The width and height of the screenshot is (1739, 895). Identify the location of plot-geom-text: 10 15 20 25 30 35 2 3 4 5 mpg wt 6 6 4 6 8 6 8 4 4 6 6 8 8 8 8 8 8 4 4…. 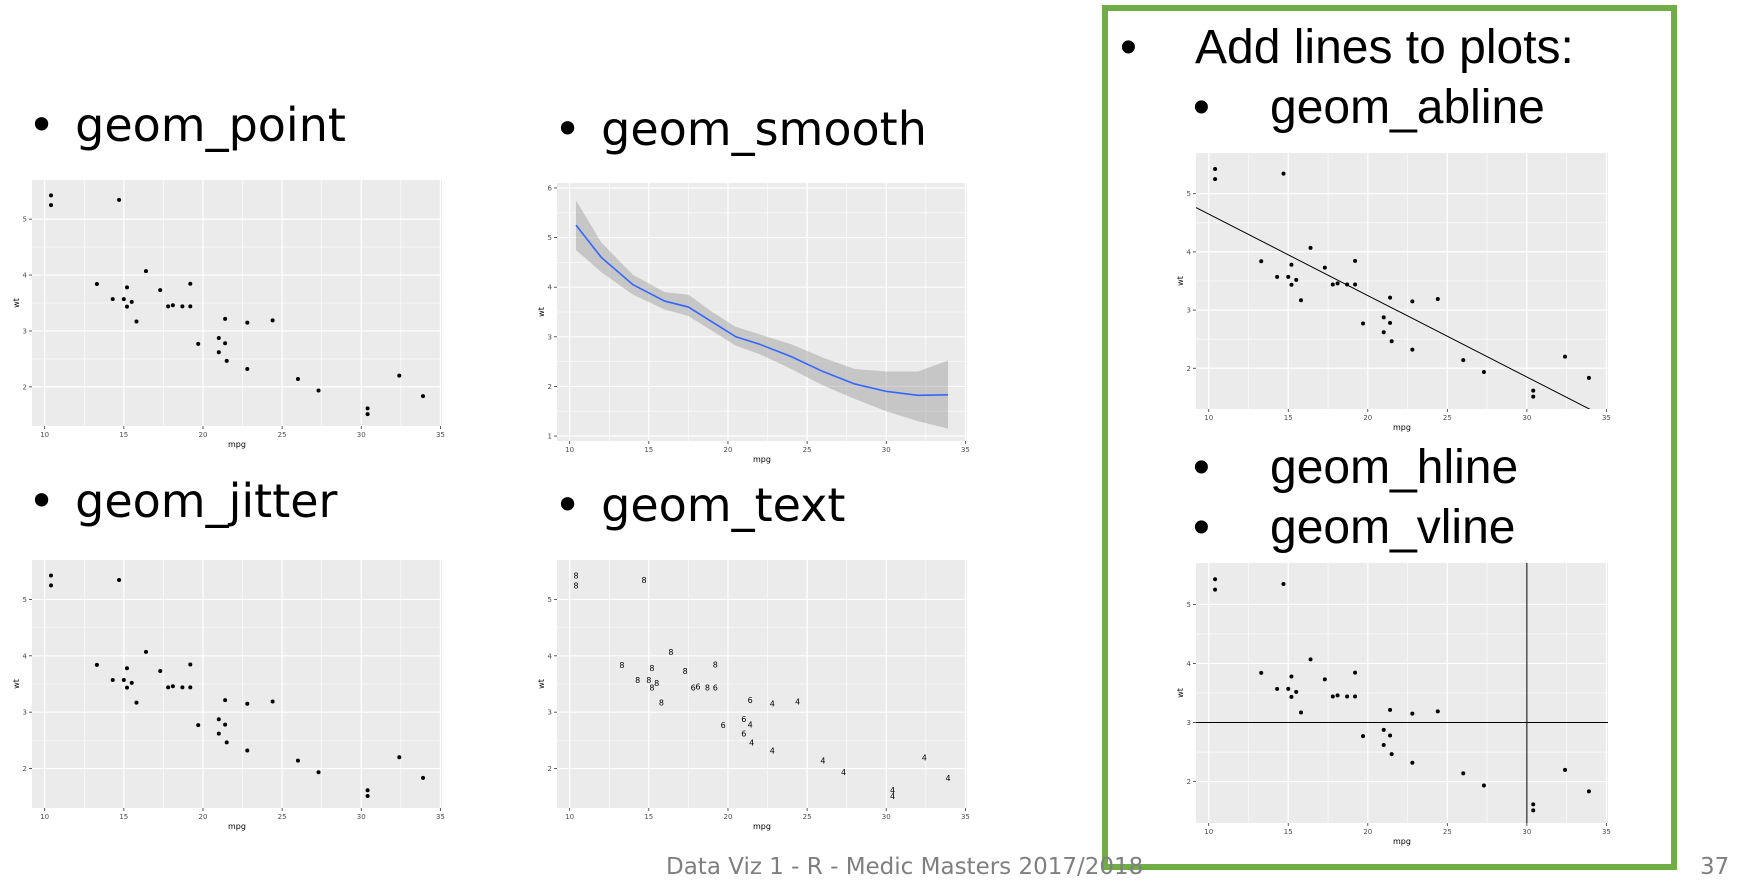
(753, 696).